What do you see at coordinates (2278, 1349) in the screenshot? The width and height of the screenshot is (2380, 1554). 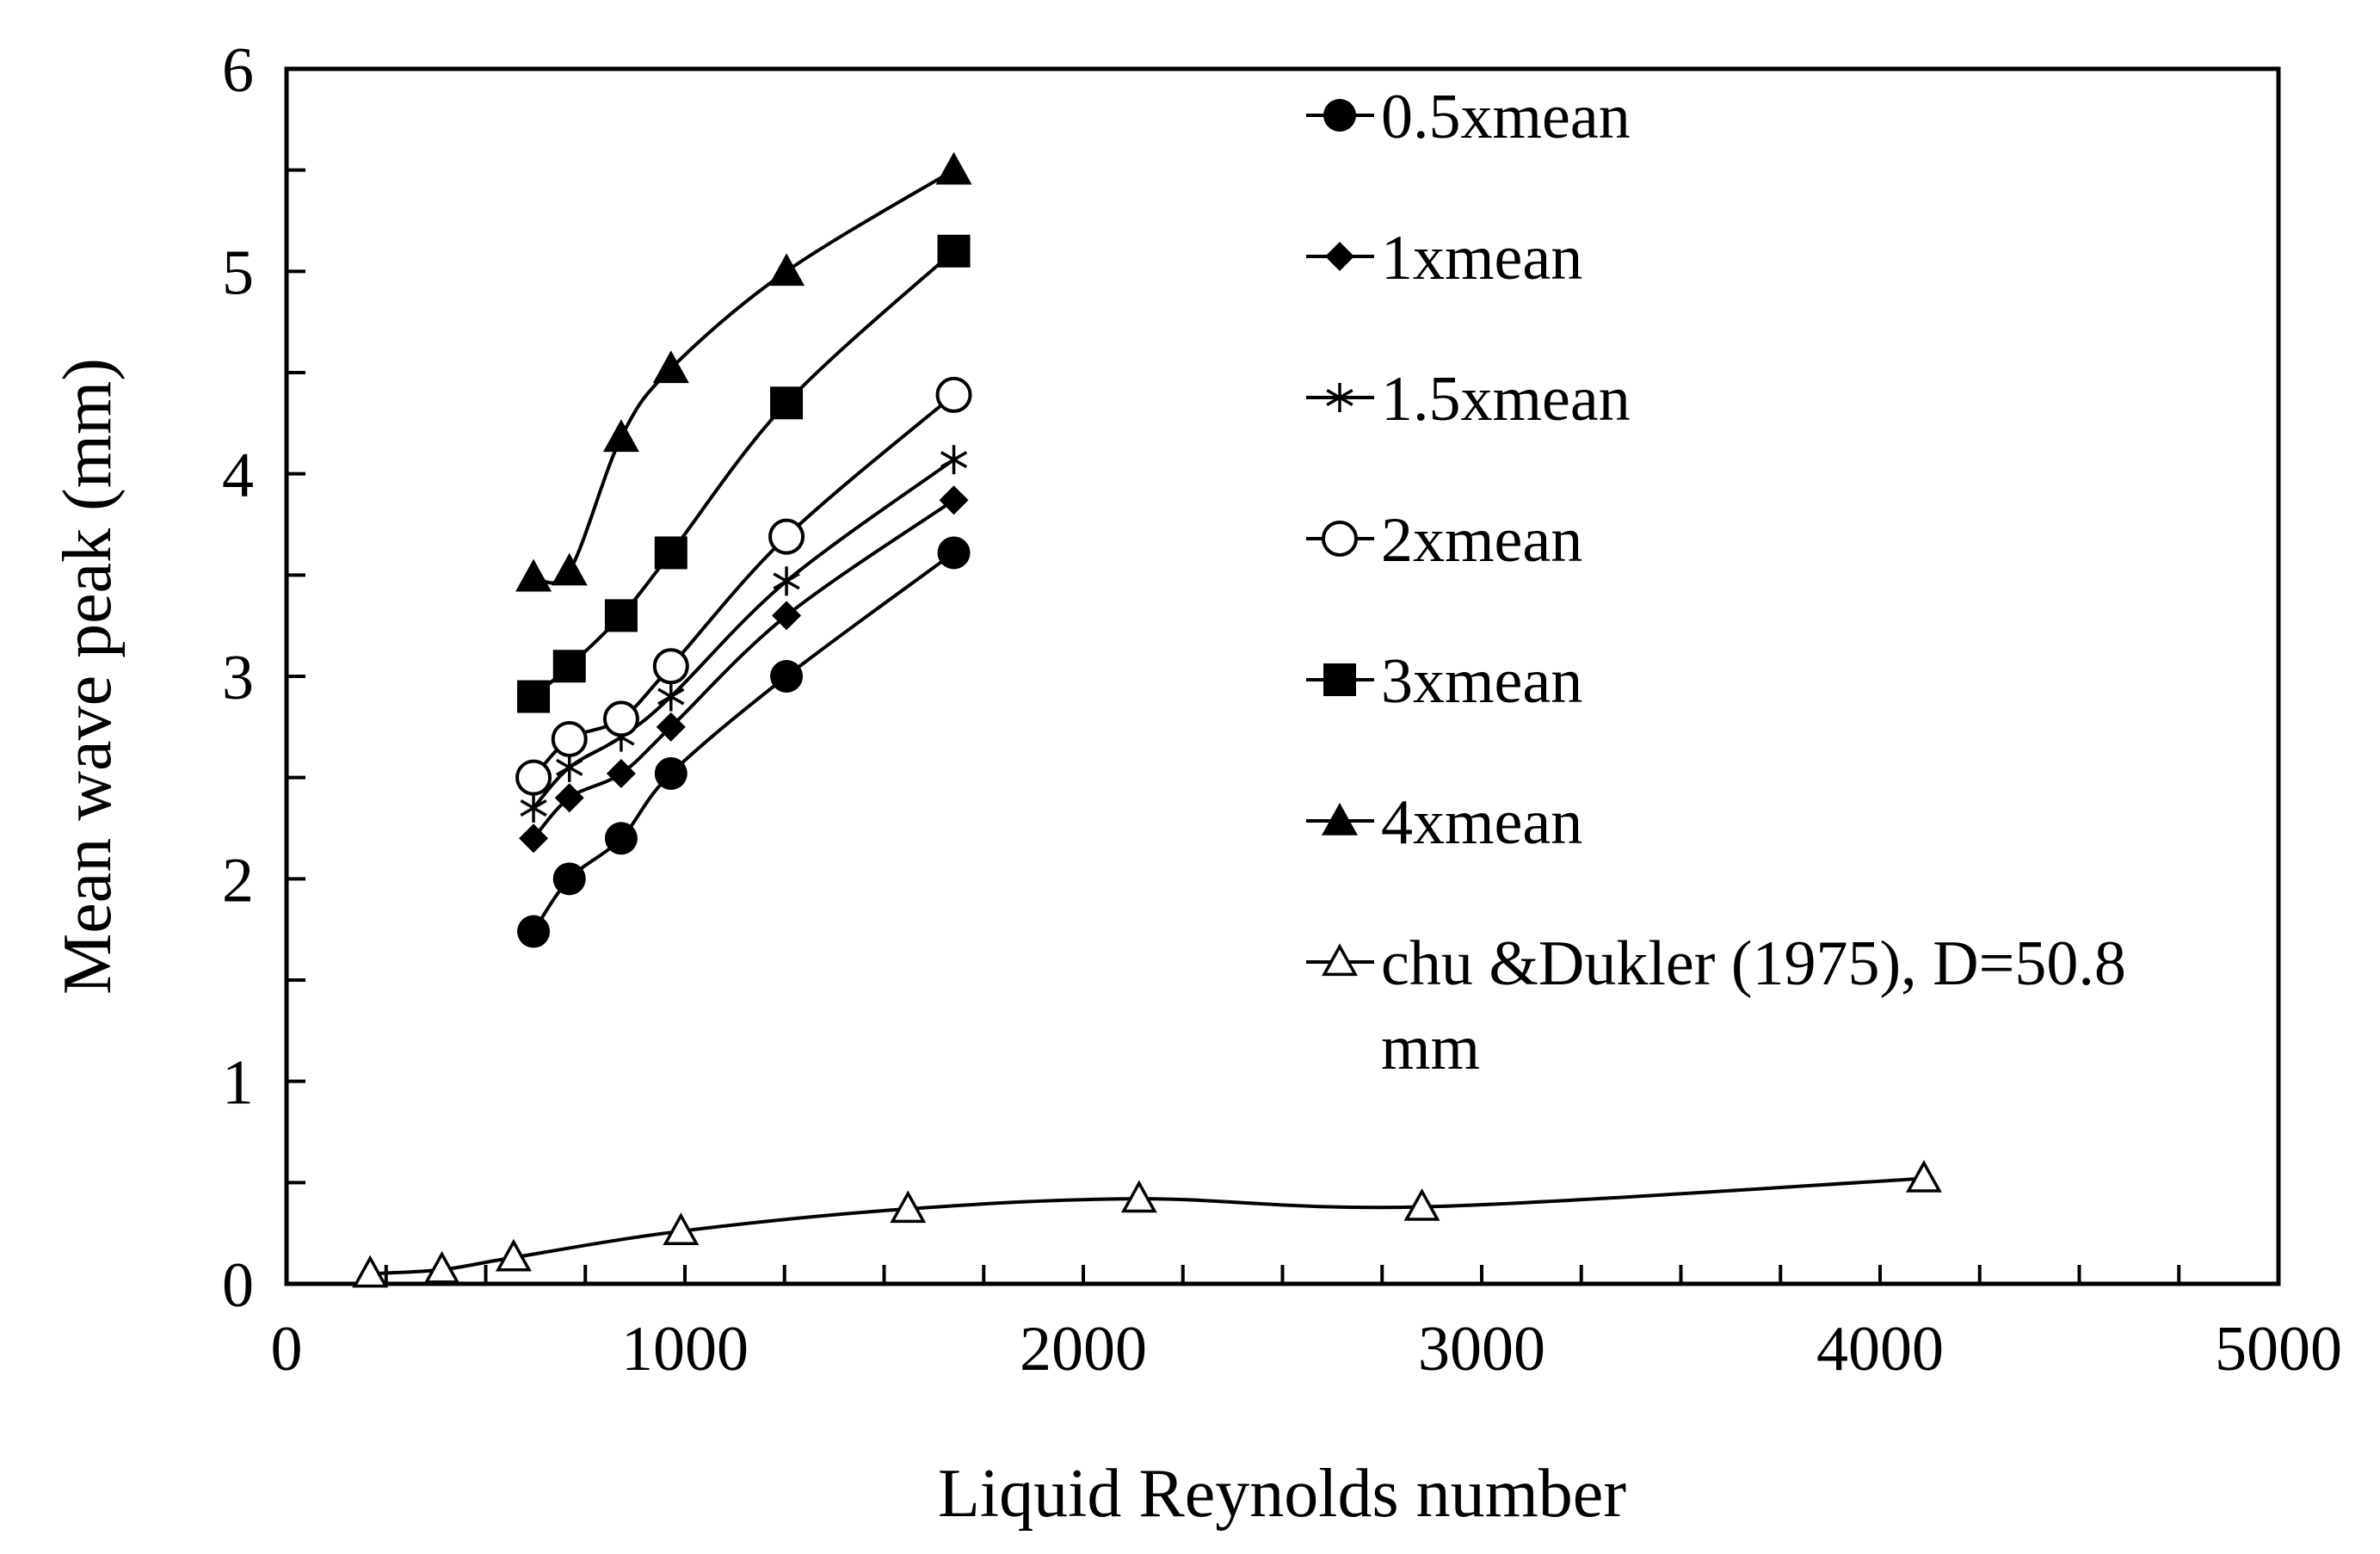 I see `x-tick-label: 5000` at bounding box center [2278, 1349].